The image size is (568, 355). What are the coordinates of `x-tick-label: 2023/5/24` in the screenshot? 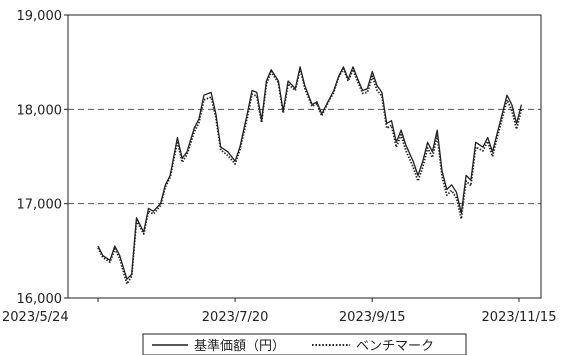 It's located at (35, 317).